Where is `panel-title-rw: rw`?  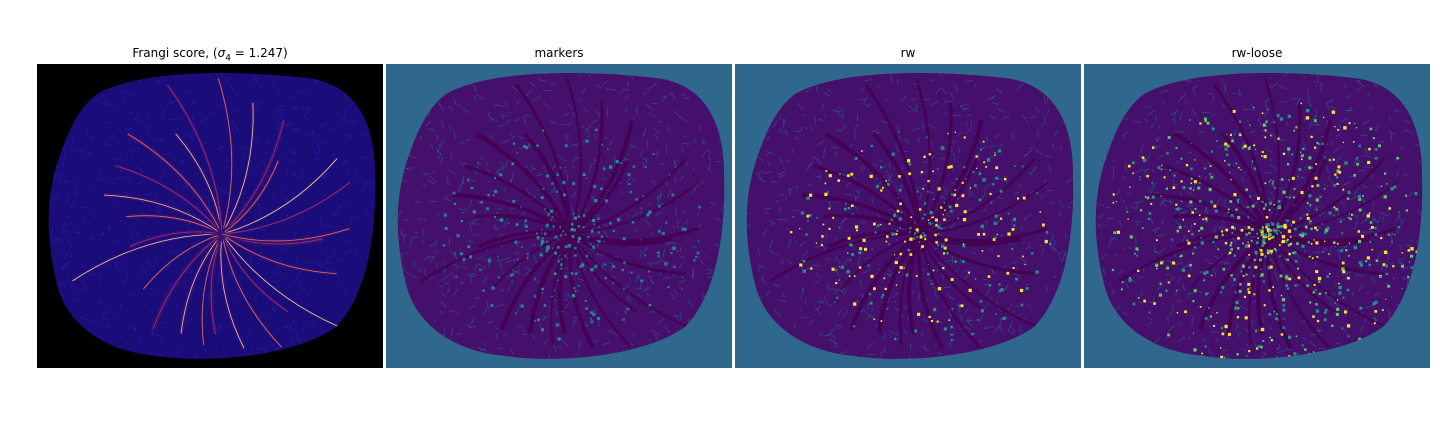 panel-title-rw: rw is located at coordinates (908, 53).